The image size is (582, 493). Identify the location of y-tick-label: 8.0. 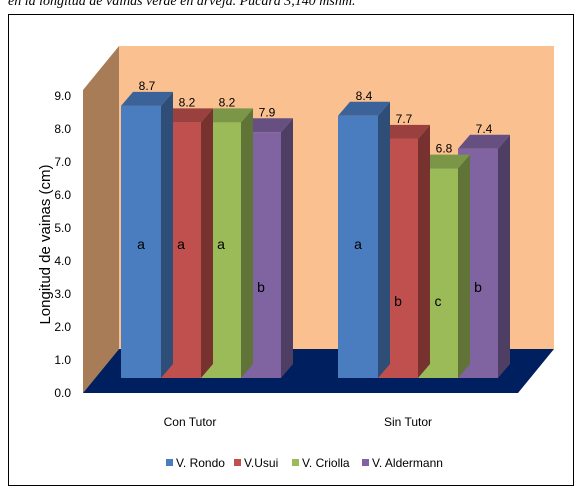
(62, 129).